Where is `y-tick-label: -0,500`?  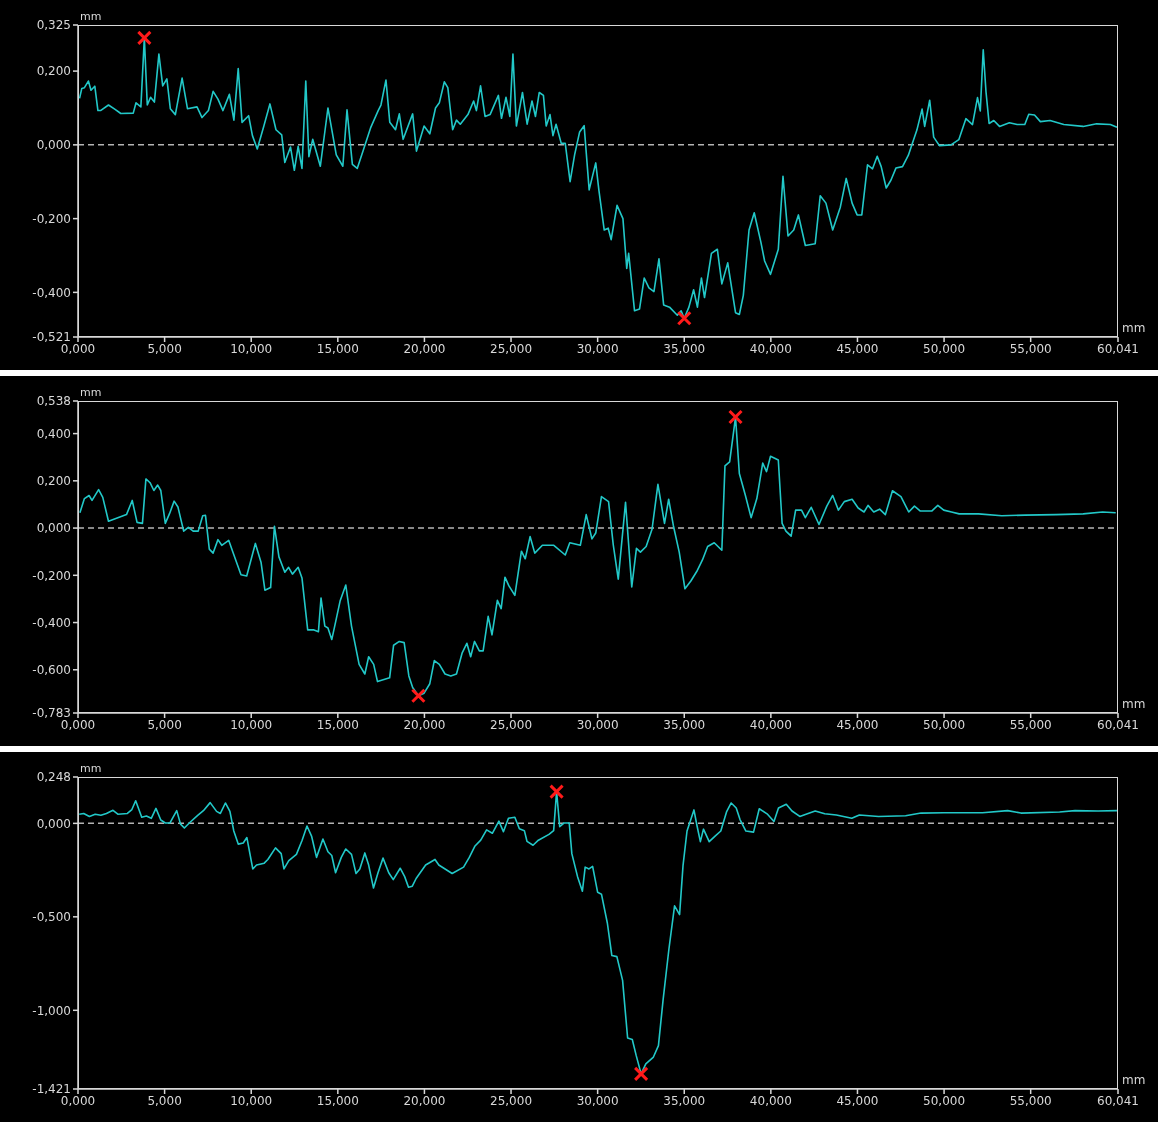
y-tick-label: -0,500 is located at coordinates (51, 917).